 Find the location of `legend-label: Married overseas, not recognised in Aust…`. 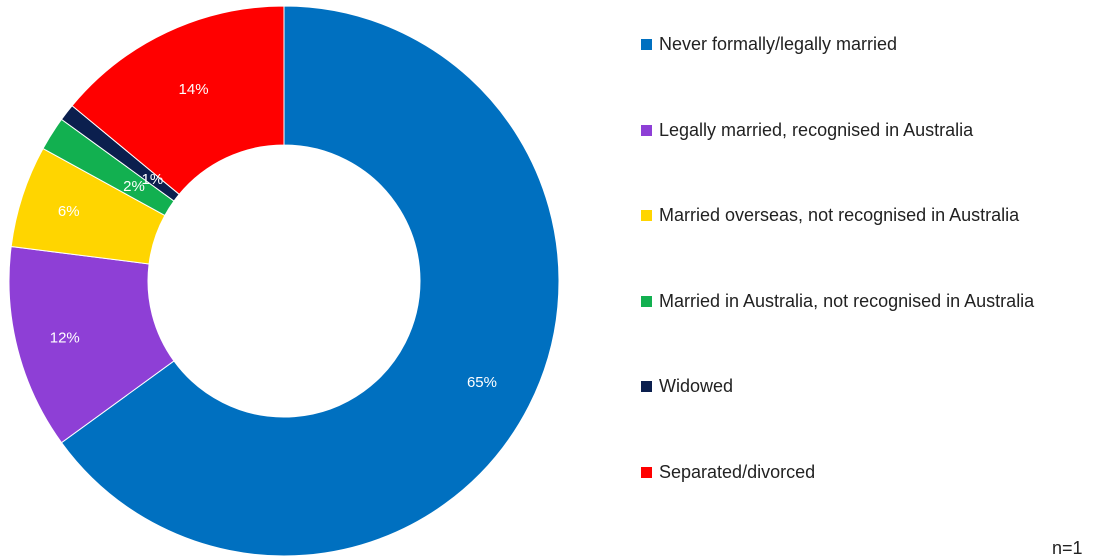

legend-label: Married overseas, not recognised in Aust… is located at coordinates (839, 215).